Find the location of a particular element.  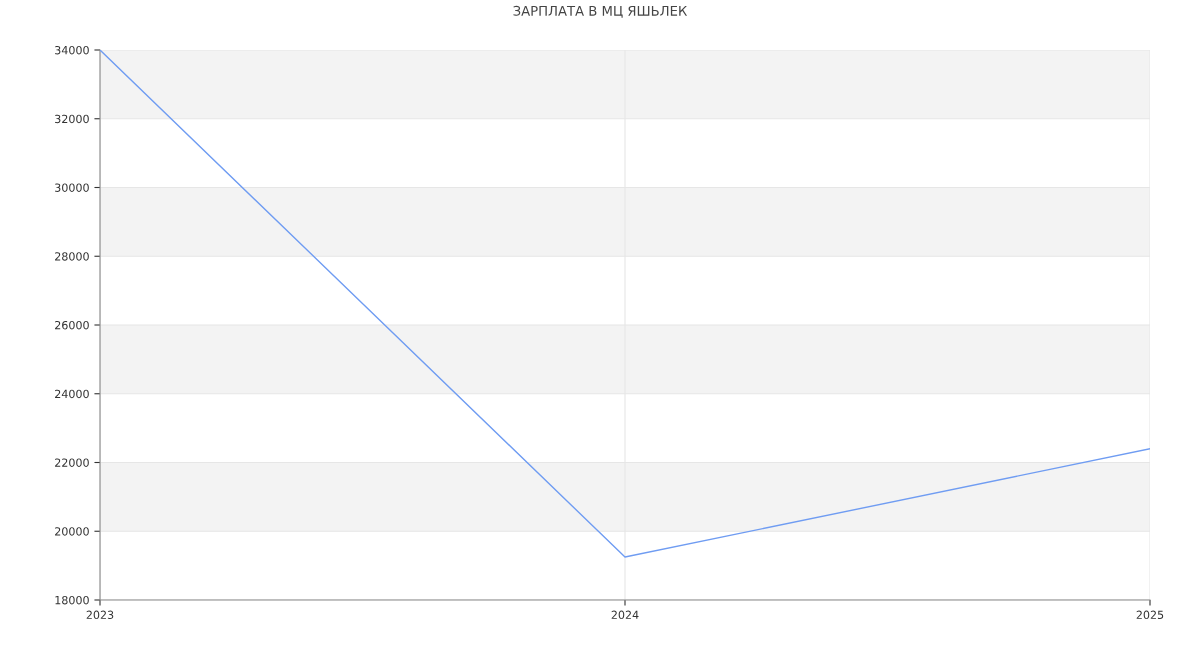

y-tick-label: 22000 is located at coordinates (72, 462).